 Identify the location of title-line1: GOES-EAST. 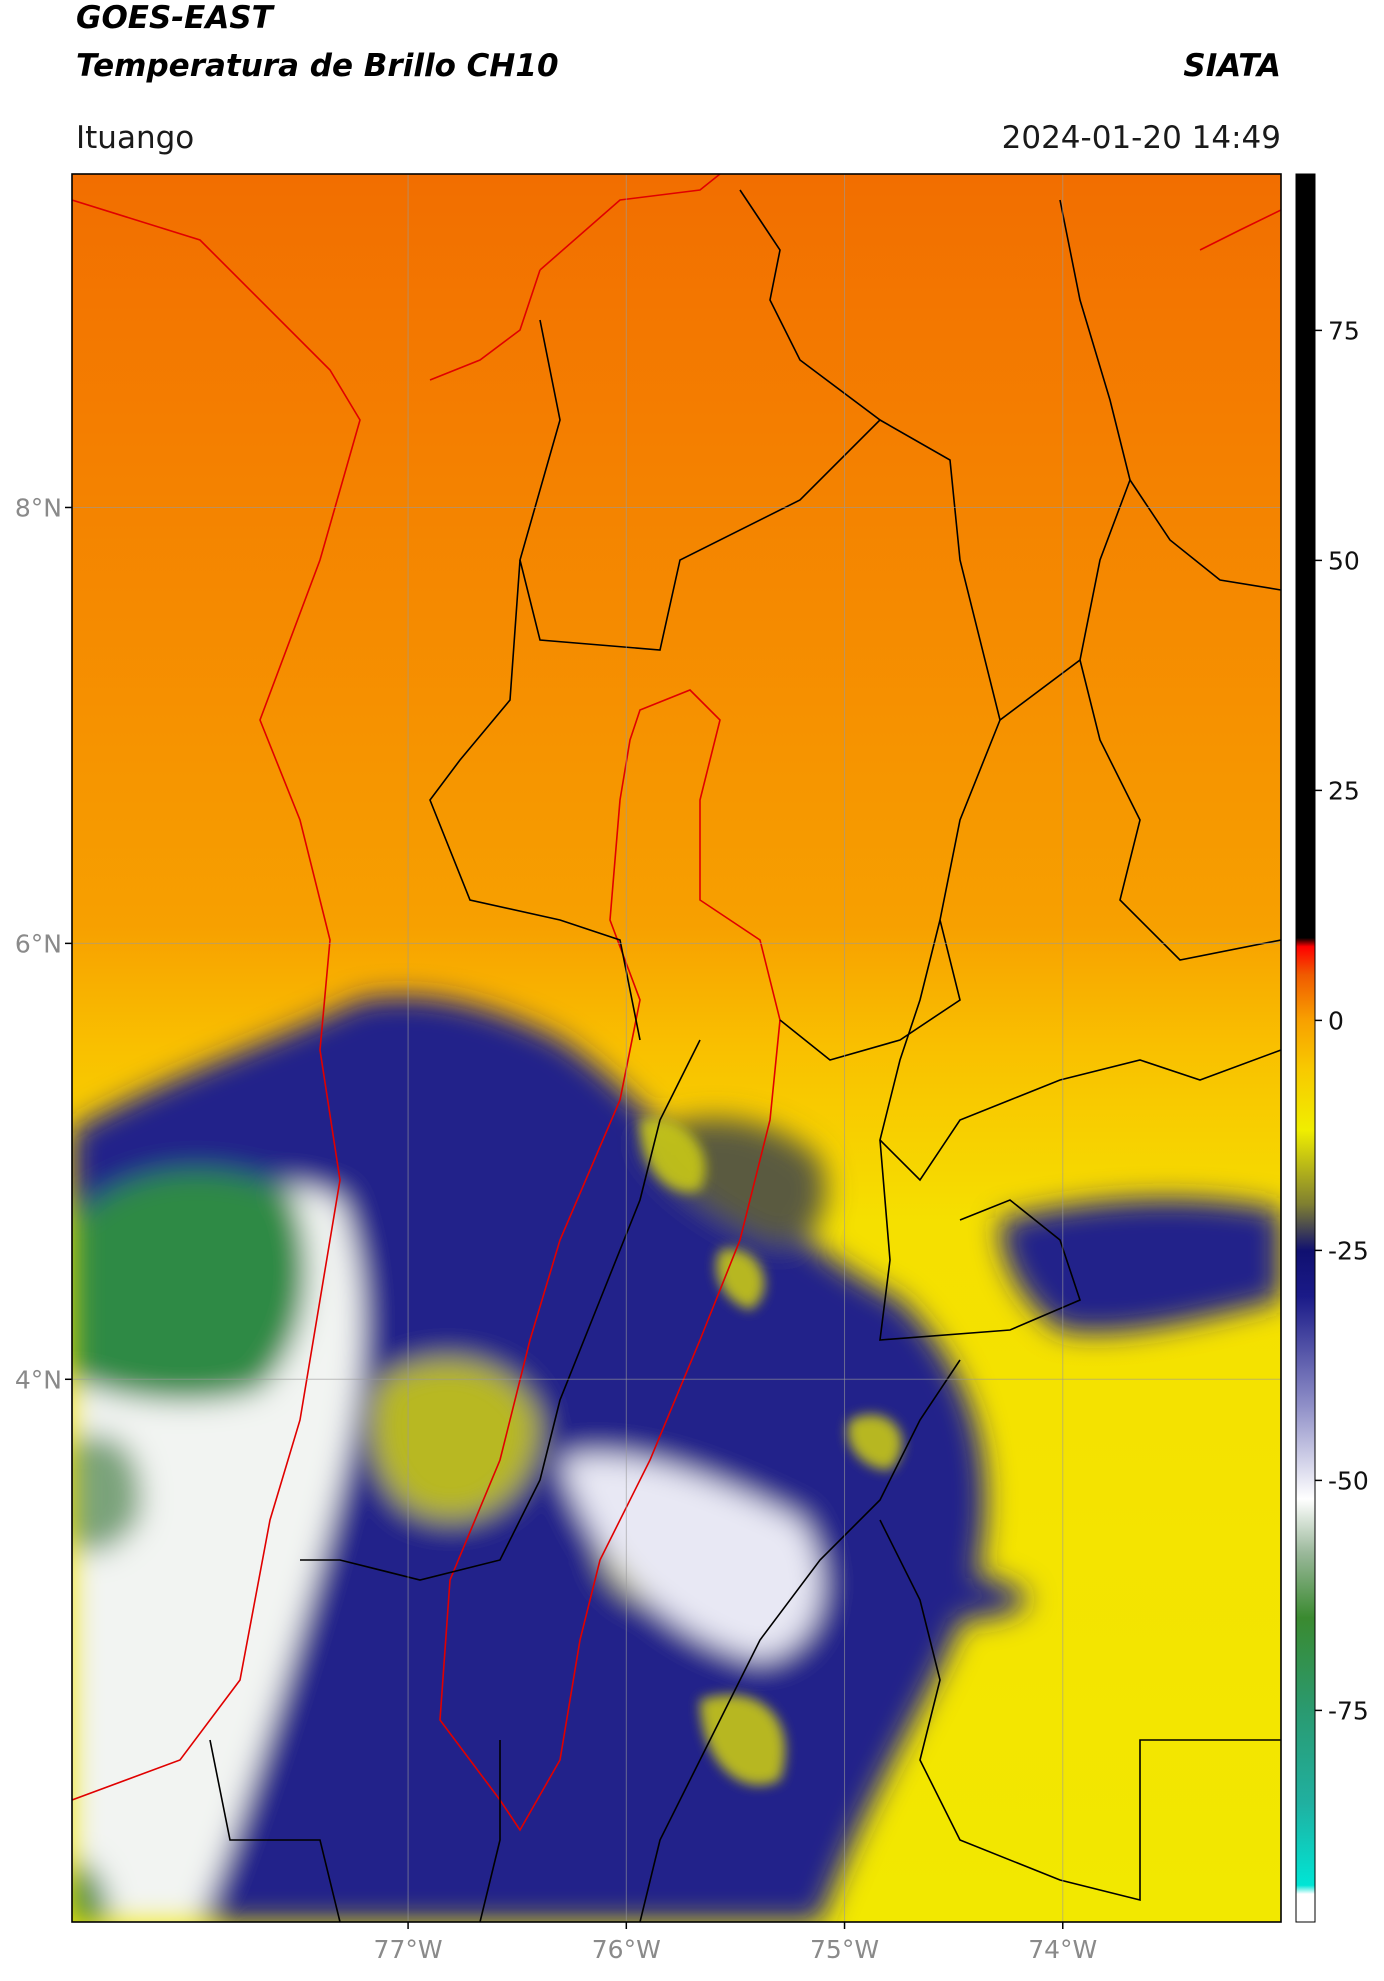
(176, 18).